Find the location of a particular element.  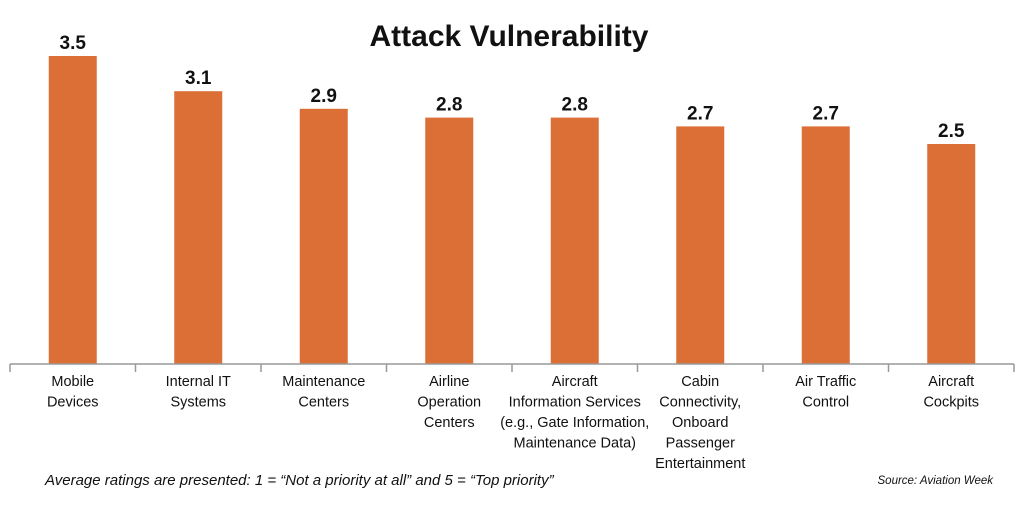

category-label: Air Traffic Control is located at coordinates (825, 392).